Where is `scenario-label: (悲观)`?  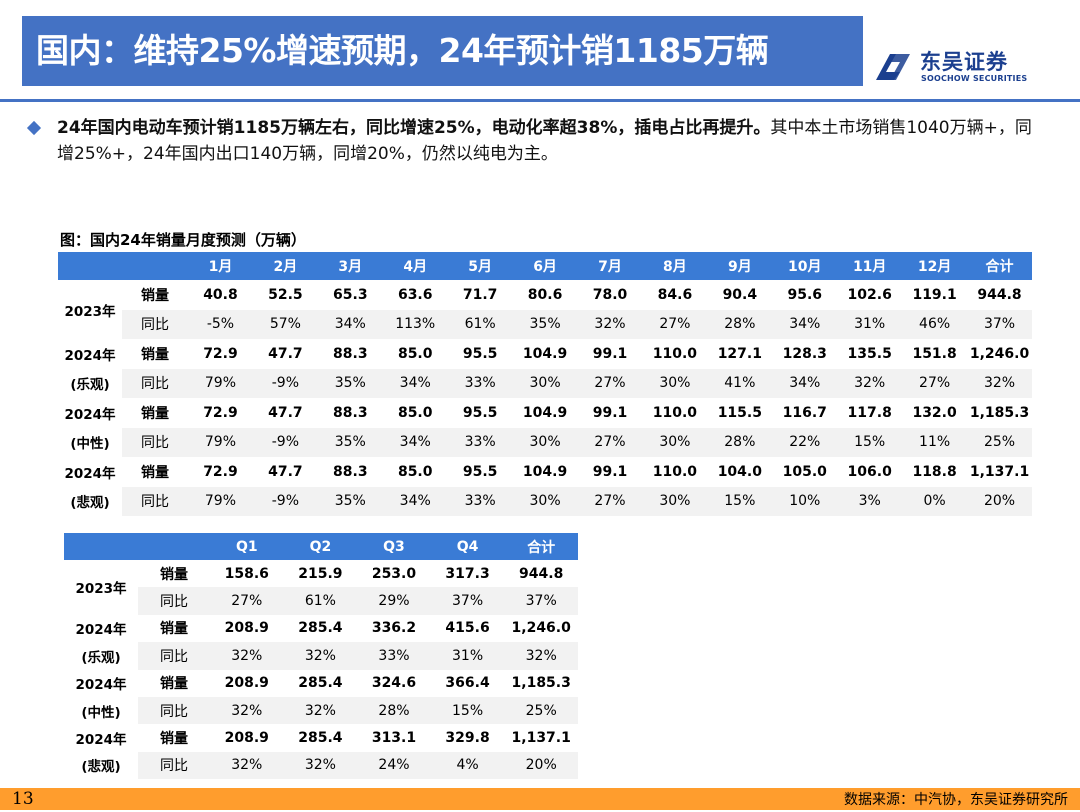 scenario-label: (悲观) is located at coordinates (90, 503).